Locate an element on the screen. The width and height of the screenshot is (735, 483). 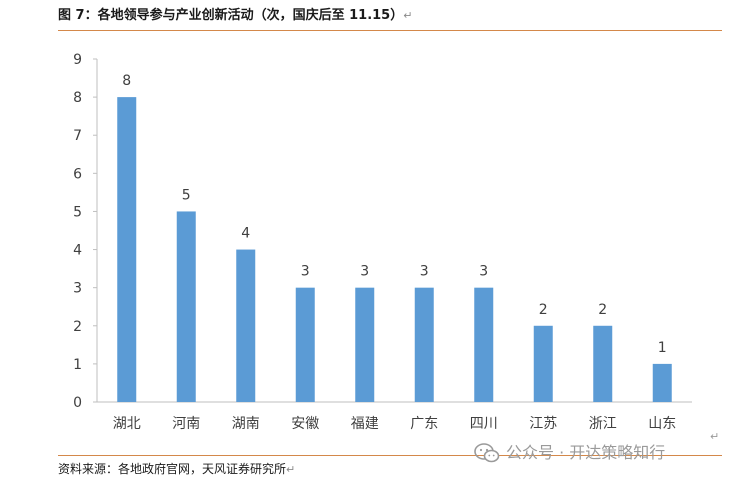
x-tick-label-8: 江苏 is located at coordinates (543, 424).